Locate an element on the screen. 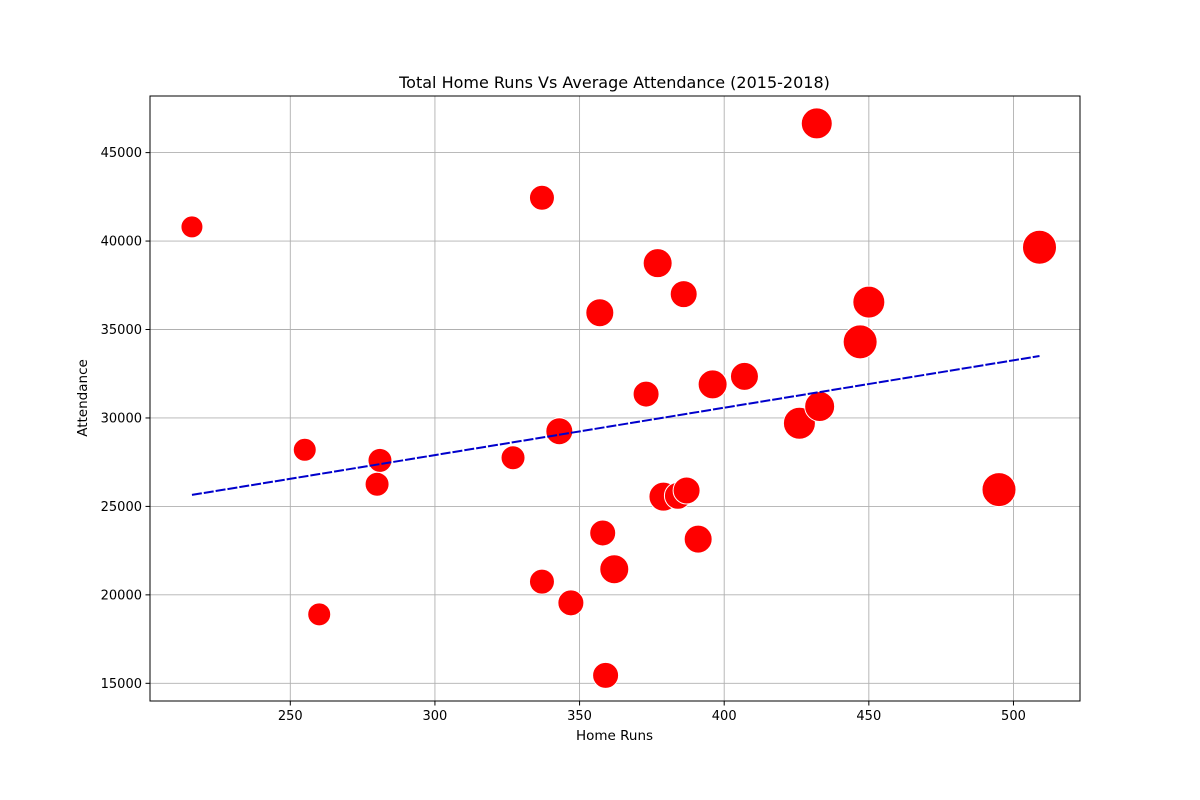 This screenshot has width=1200, height=800. x-tick-label: 400 is located at coordinates (724, 716).